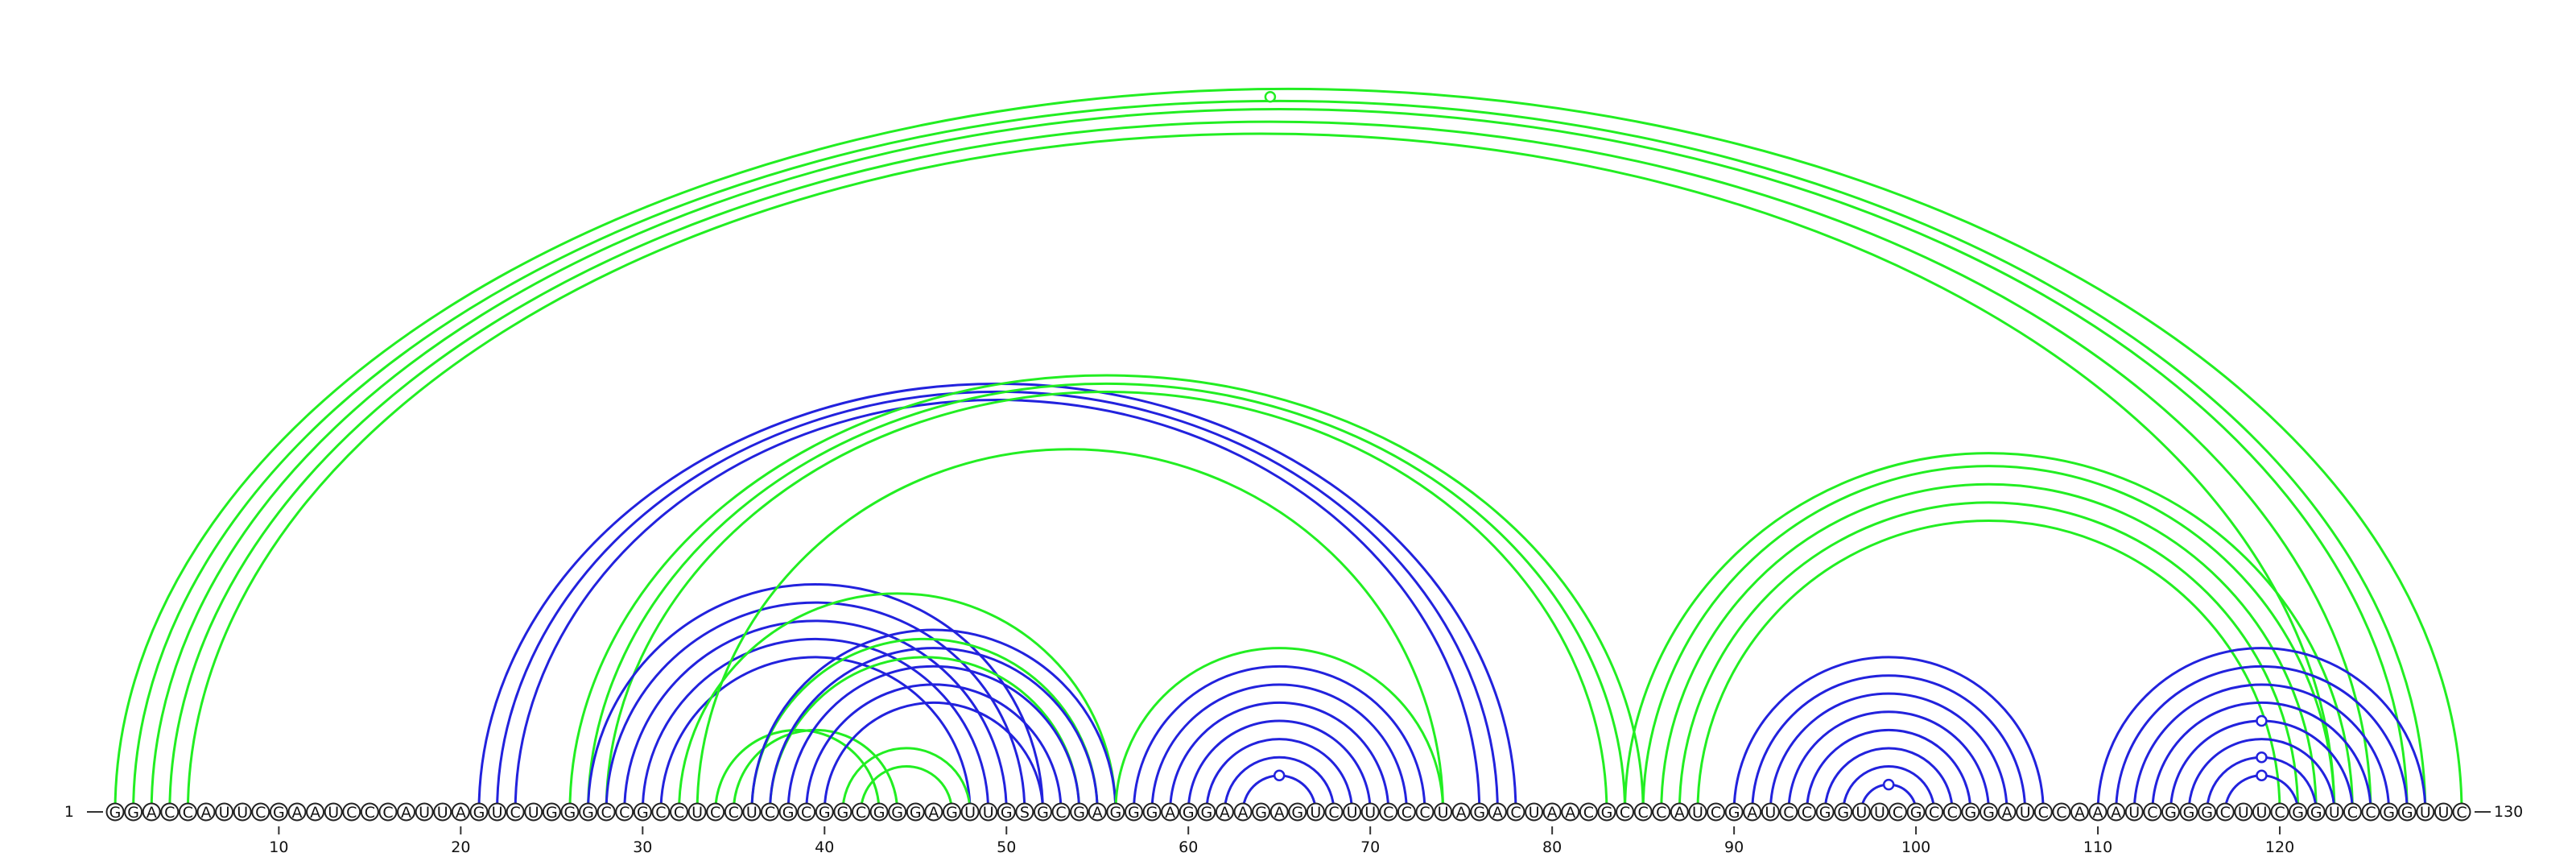 This screenshot has width=2576, height=857. What do you see at coordinates (1007, 847) in the screenshot?
I see `tick-label: 50` at bounding box center [1007, 847].